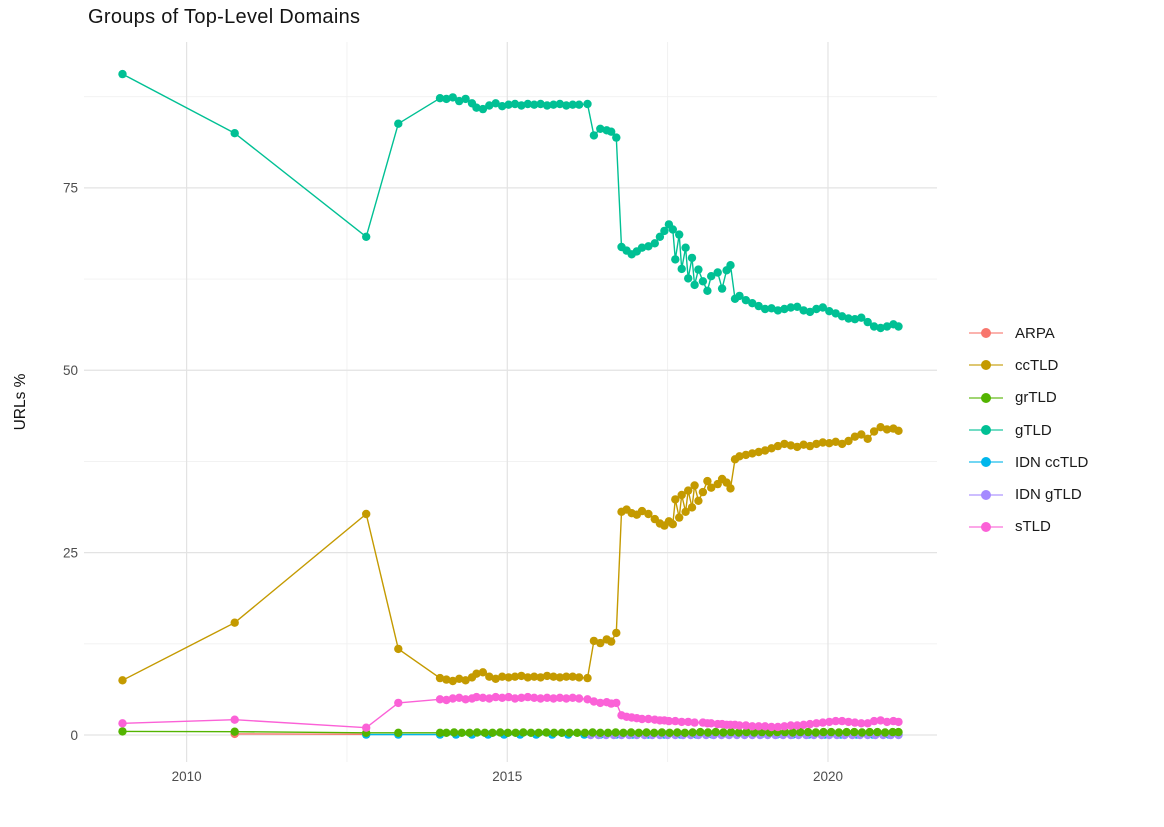 The height and width of the screenshot is (827, 1164). What do you see at coordinates (510, 732) in the screenshot?
I see `series-grtld` at bounding box center [510, 732].